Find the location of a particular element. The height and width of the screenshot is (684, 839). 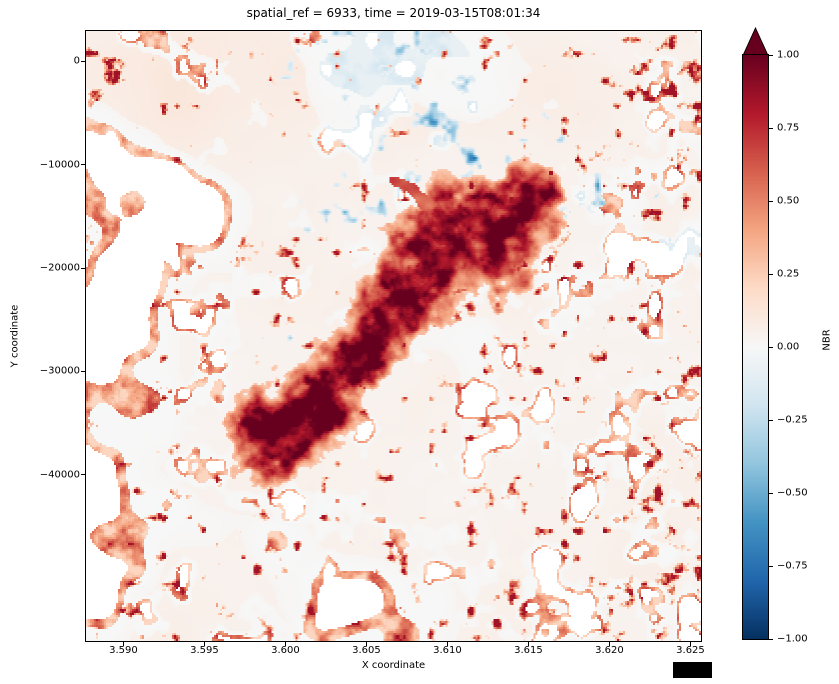

colorbar-label: NBR is located at coordinates (827, 340).